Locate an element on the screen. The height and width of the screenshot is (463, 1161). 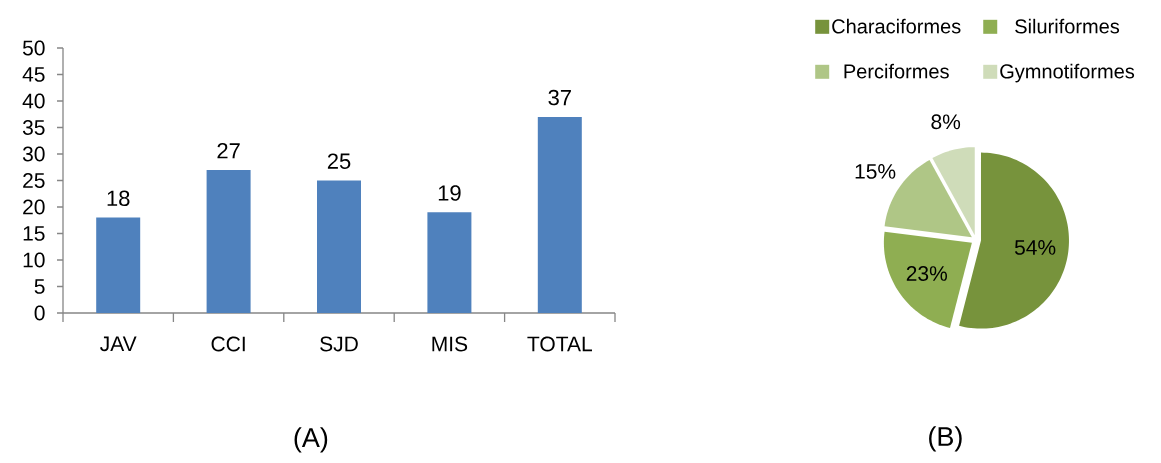
data-label: 23% is located at coordinates (927, 273).